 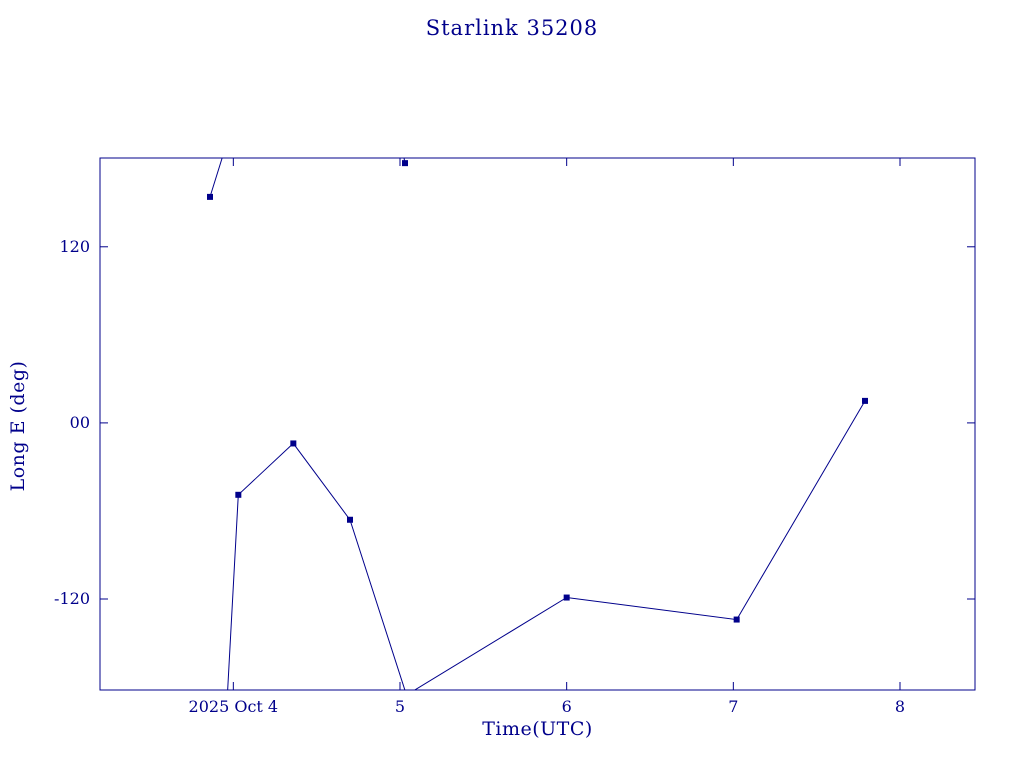 What do you see at coordinates (512, 28) in the screenshot?
I see `chart-title: Starlink 35208` at bounding box center [512, 28].